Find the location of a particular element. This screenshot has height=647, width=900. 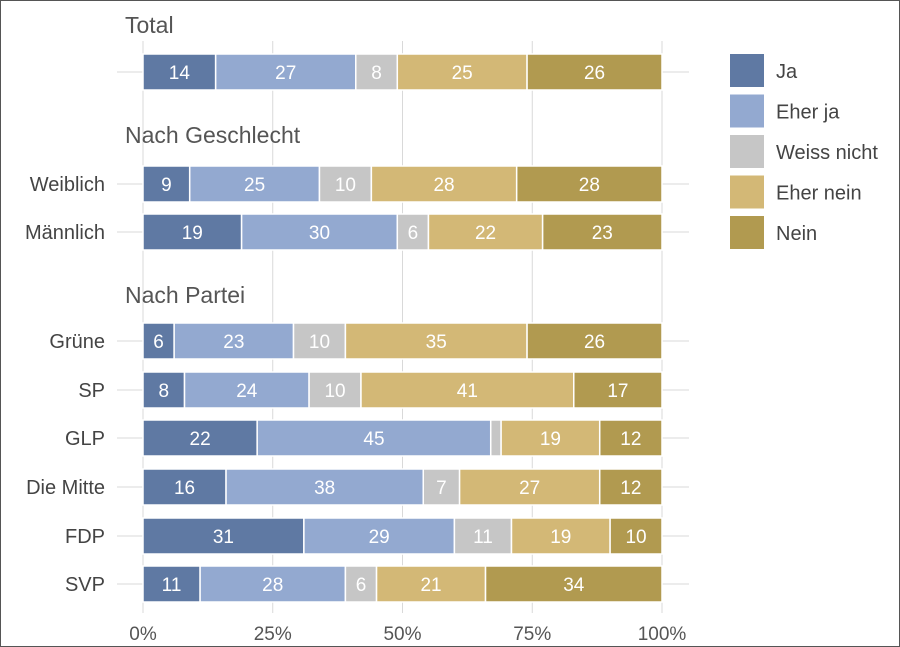

data-label: 9 is located at coordinates (166, 185).